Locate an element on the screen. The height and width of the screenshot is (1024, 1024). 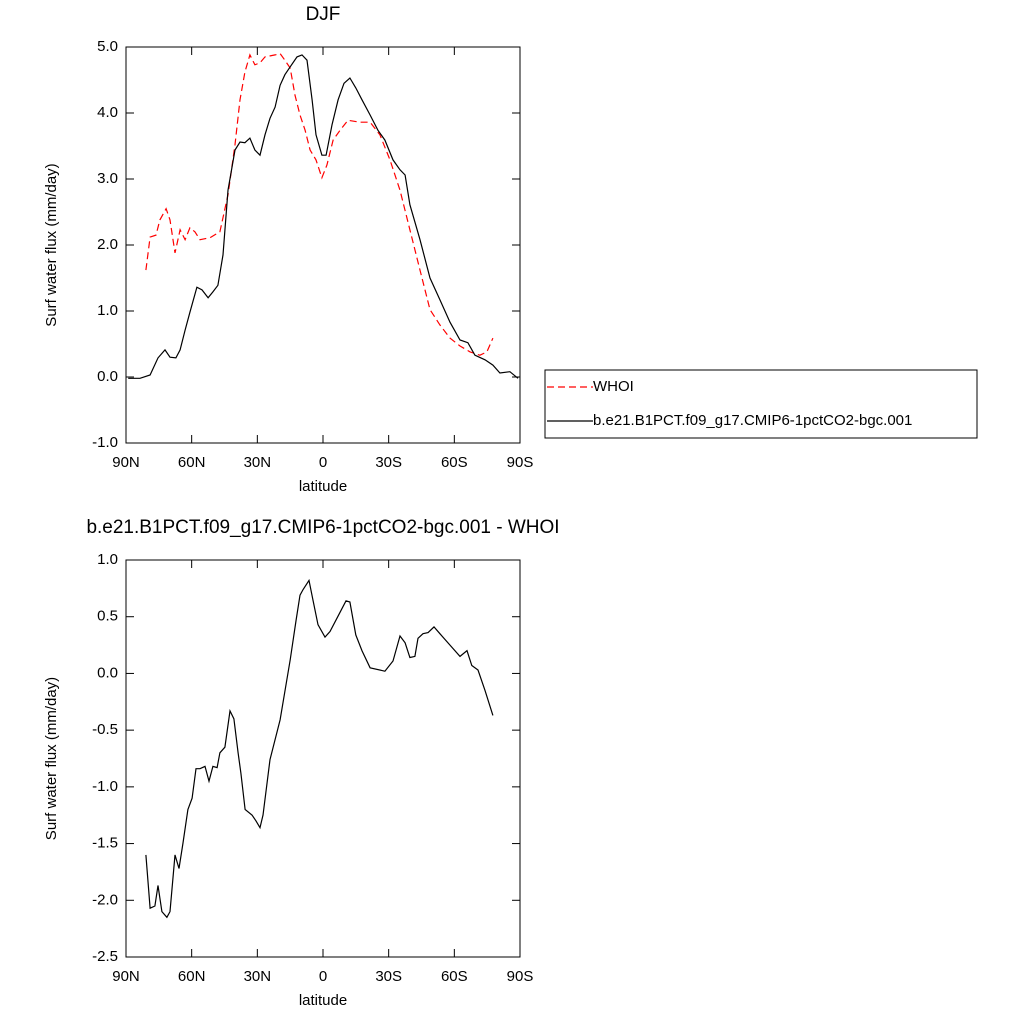
legend-box is located at coordinates (761, 404).